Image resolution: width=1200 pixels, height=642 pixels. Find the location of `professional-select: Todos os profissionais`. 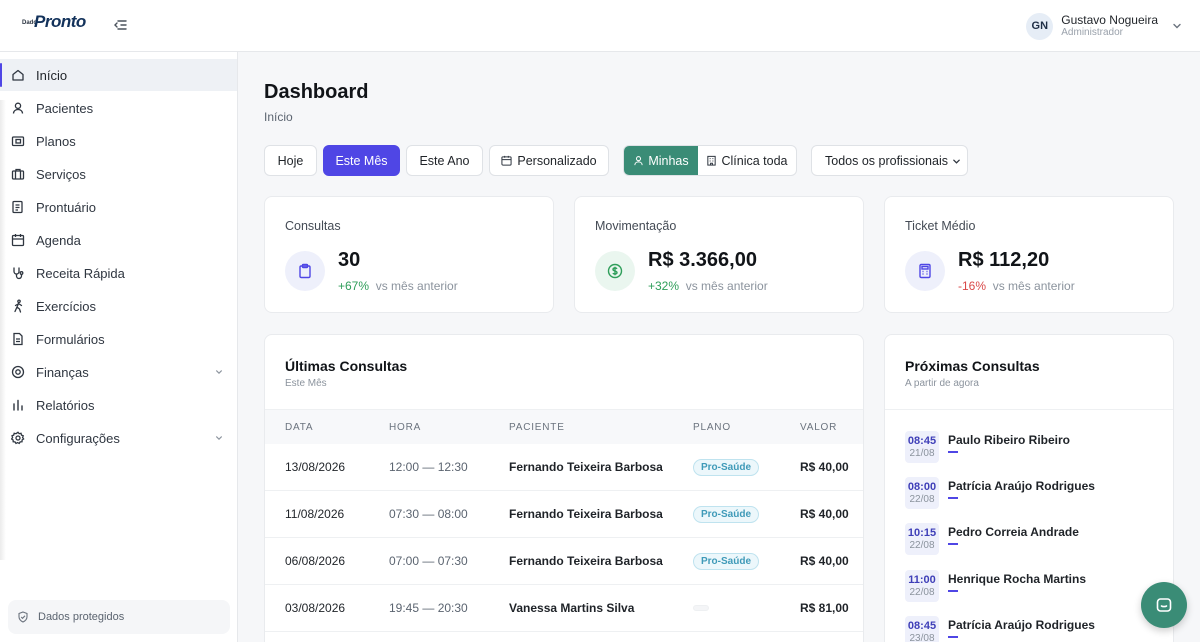

professional-select: Todos os profissionais is located at coordinates (889, 160).